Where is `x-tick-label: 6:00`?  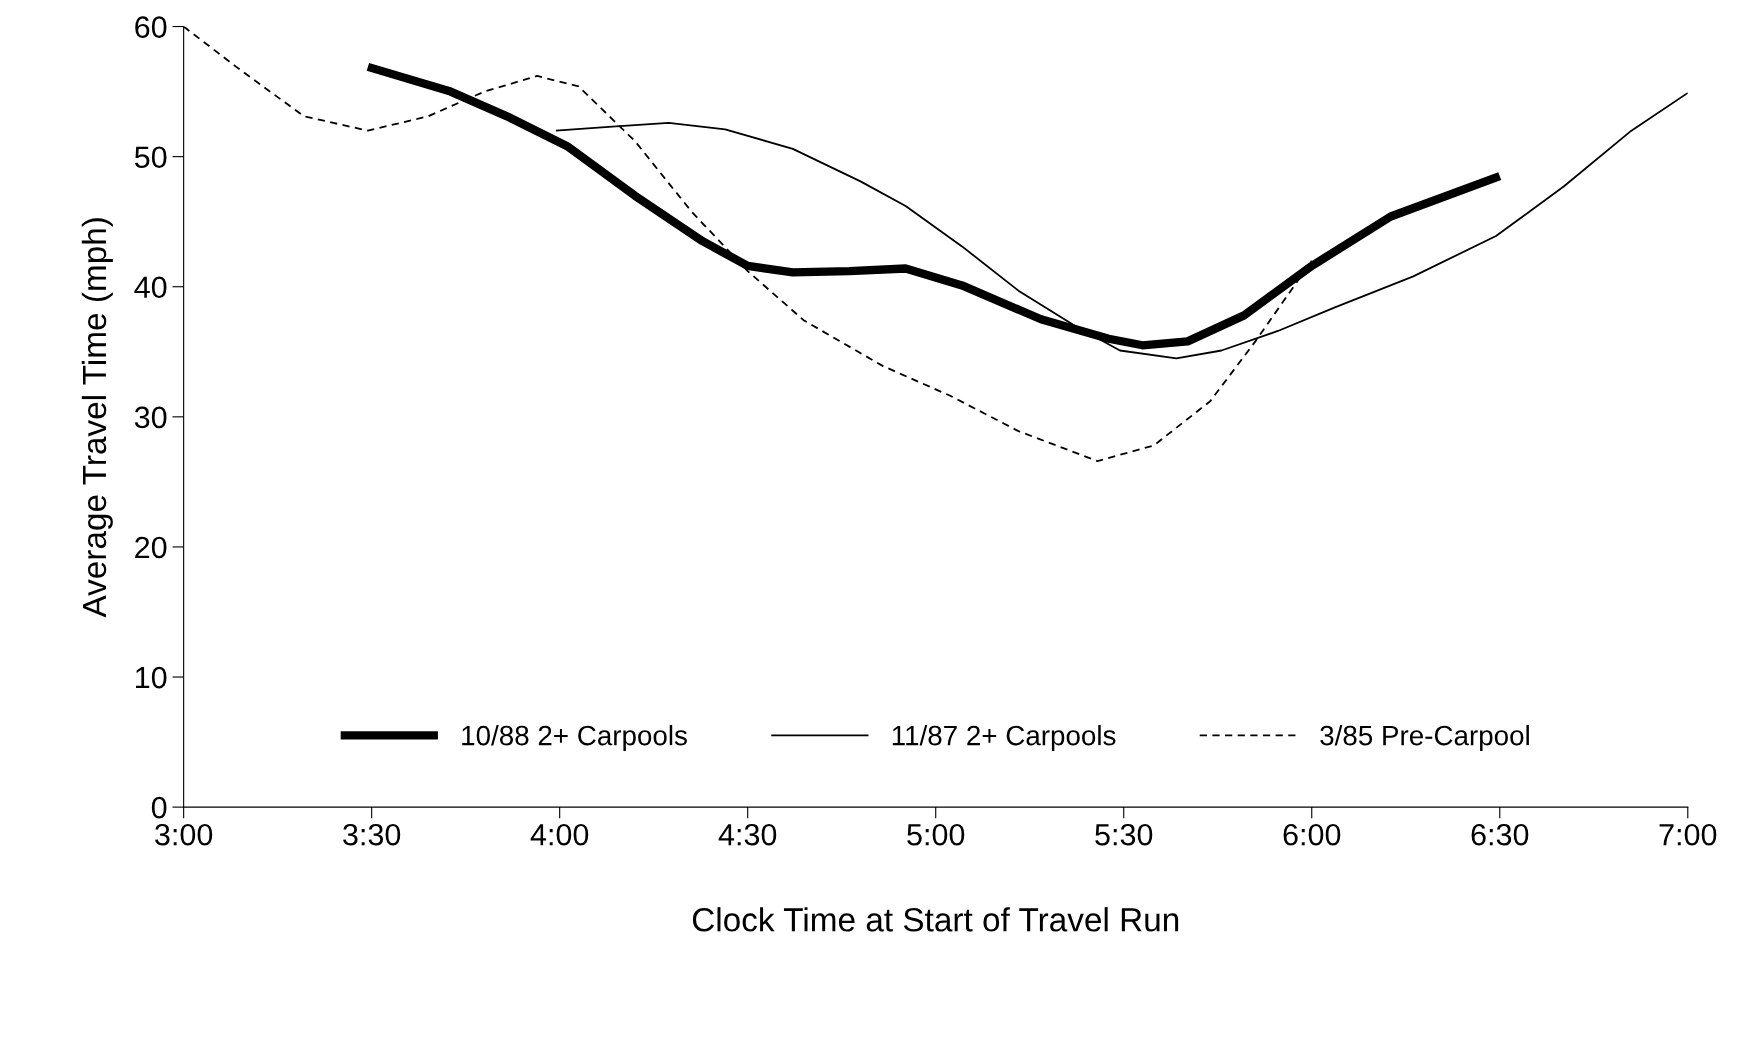 x-tick-label: 6:00 is located at coordinates (1312, 834).